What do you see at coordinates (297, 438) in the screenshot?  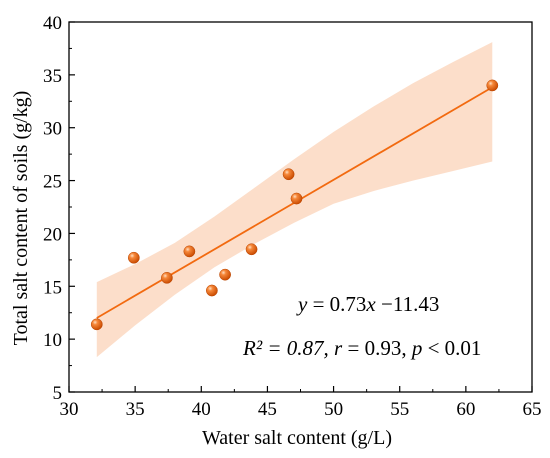 I see `x-axis-title: Water salt content (g/L)` at bounding box center [297, 438].